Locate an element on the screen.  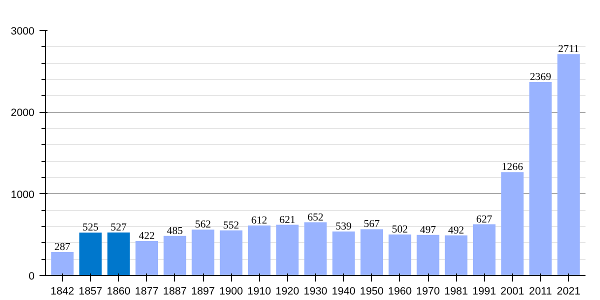
x-tick-label: 2021 is located at coordinates (568, 292).